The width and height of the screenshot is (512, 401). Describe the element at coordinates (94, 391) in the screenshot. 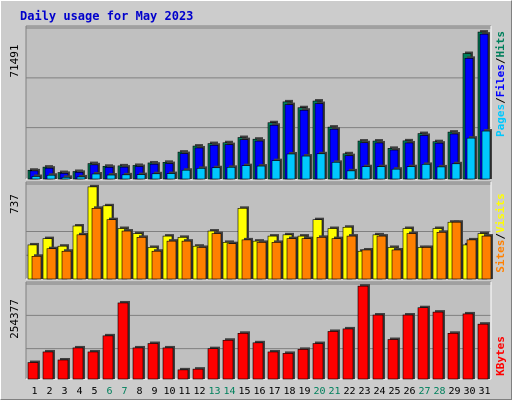

I see `x-tick-label-day-5: 5` at that location.